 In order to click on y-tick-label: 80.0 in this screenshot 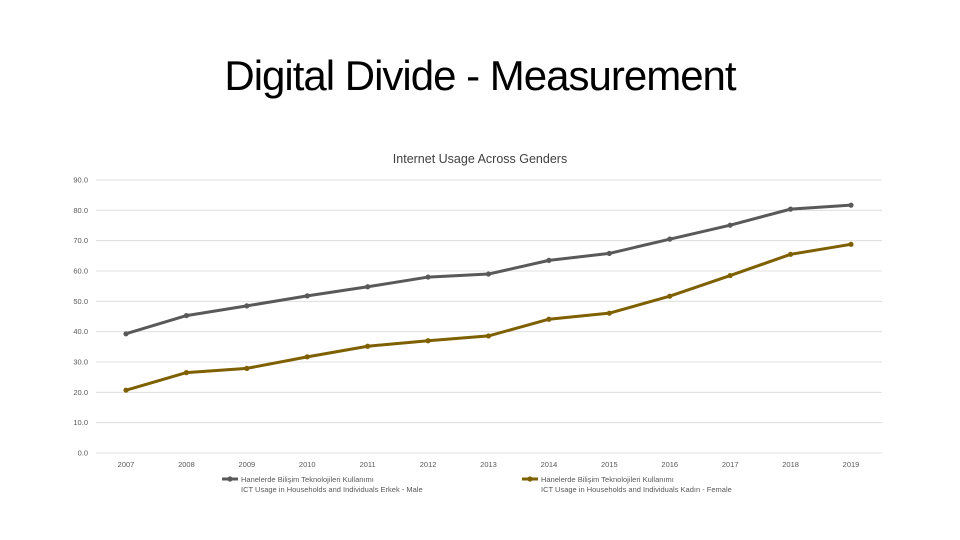, I will do `click(80, 210)`.